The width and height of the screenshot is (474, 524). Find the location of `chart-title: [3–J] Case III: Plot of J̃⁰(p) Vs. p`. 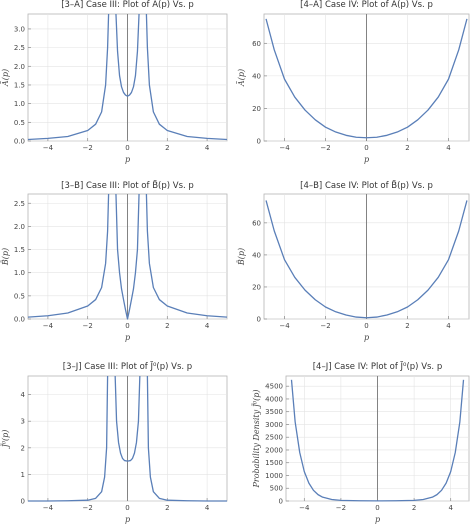

chart-title: [3–J] Case III: Plot of J̃⁰(p) Vs. p is located at coordinates (127, 366).